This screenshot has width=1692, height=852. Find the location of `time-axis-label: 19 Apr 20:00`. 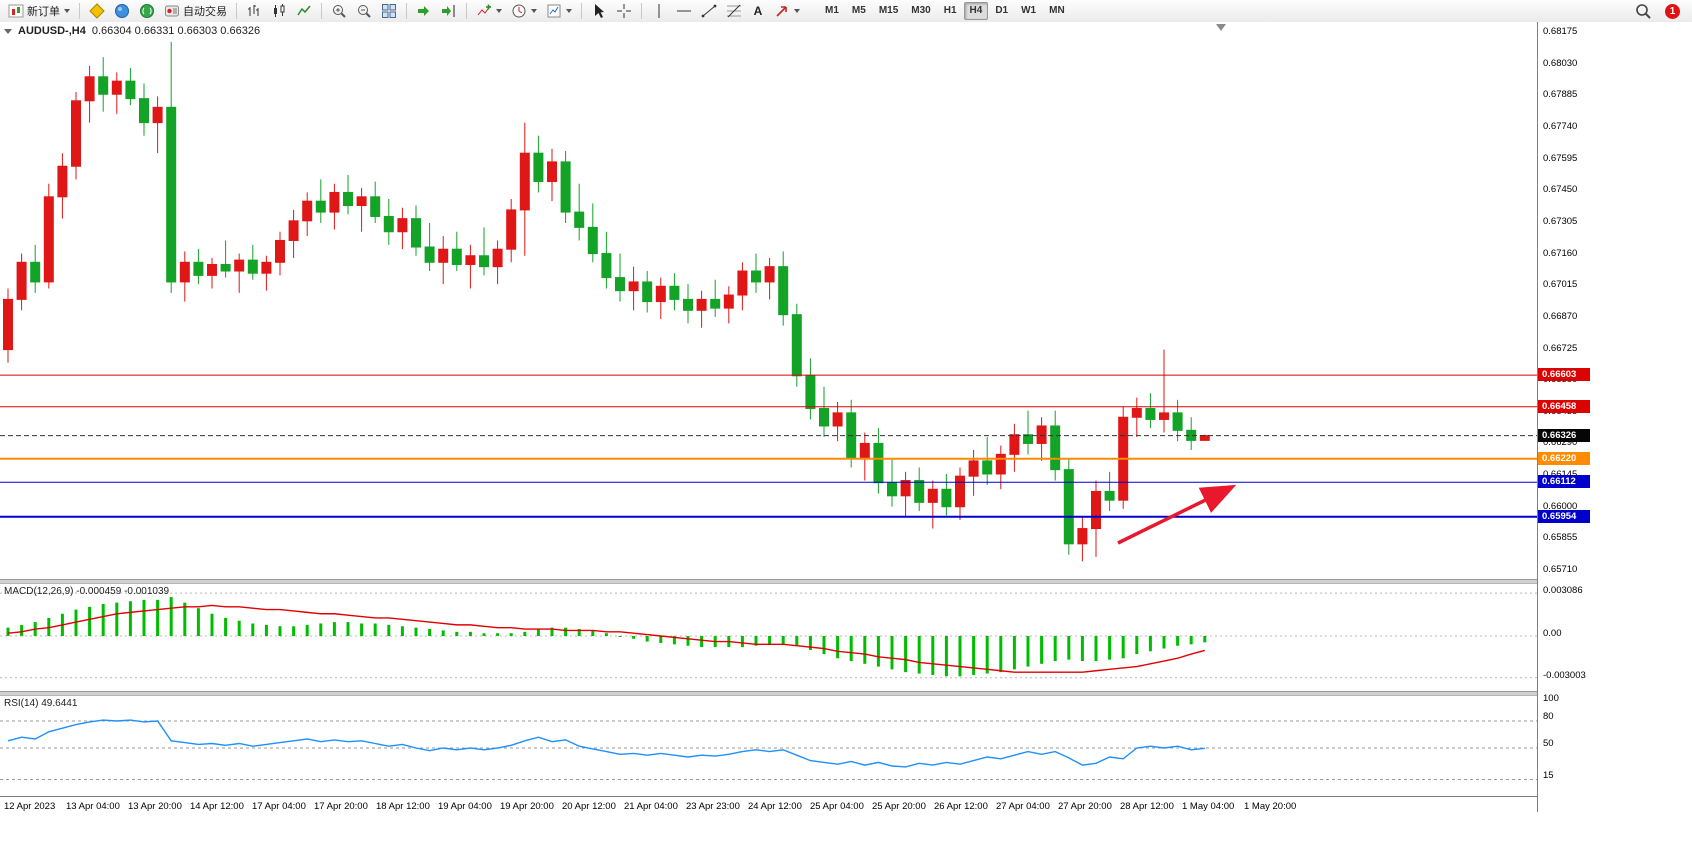

time-axis-label: 19 Apr 20:00 is located at coordinates (527, 806).